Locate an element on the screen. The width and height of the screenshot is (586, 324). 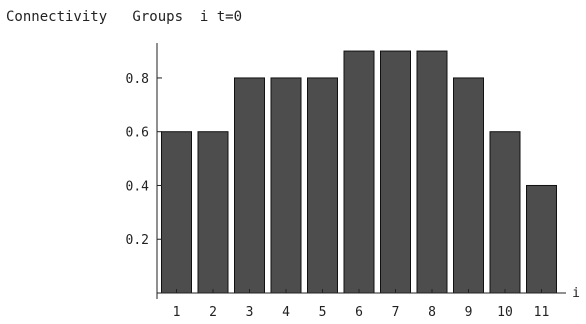
y-tick-label: 0.6 is located at coordinates (137, 133).